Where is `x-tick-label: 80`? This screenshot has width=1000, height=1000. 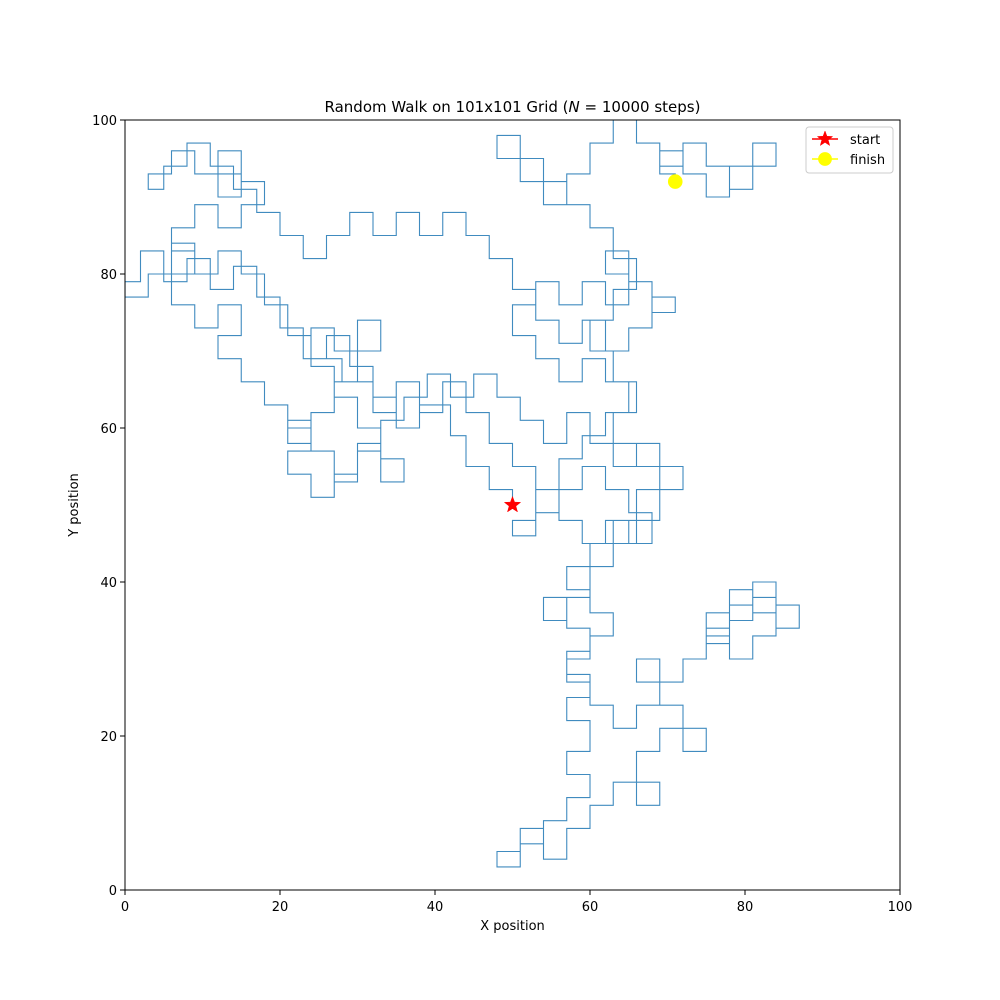
x-tick-label: 80 is located at coordinates (745, 907).